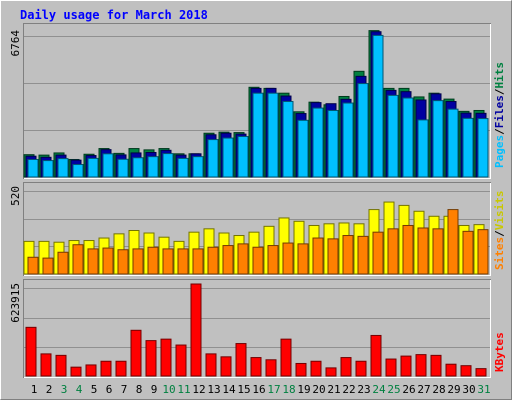  Describe the element at coordinates (15, 196) in the screenshot. I see `visits-ymax-label: 520` at that location.